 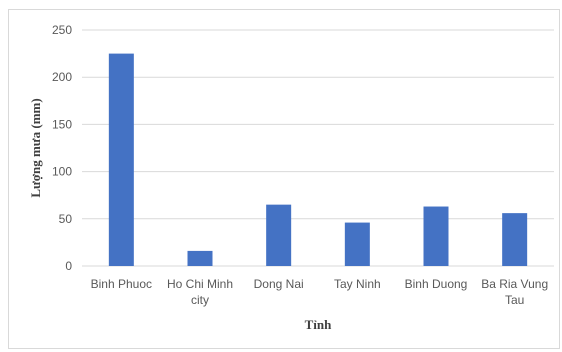 What do you see at coordinates (279, 284) in the screenshot?
I see `x-tick-label: Dong Nai` at bounding box center [279, 284].